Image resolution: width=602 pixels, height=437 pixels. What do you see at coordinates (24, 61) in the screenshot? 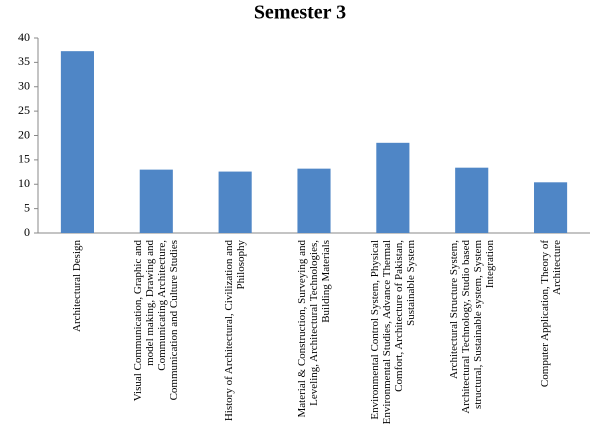
I see `y-tick-label: 35` at bounding box center [24, 61].